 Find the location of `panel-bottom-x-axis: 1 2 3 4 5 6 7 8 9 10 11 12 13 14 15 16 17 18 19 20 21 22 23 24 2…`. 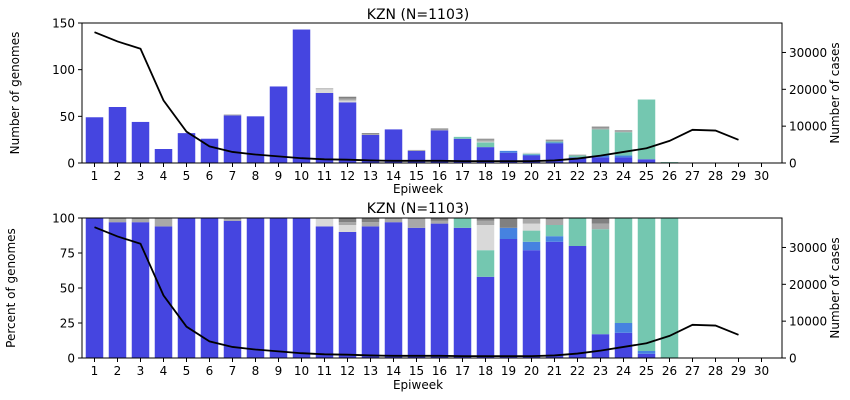

panel-bottom-x-axis: 1 2 3 4 5 6 7 8 9 10 11 12 13 14 15 16 17 18 19 20 21 22 23 24 2… is located at coordinates (430, 368).